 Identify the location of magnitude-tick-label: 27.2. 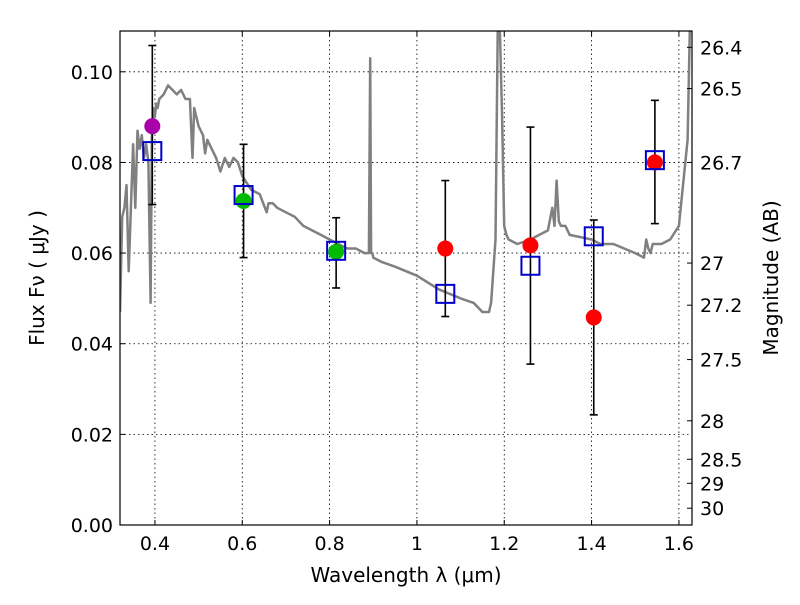
(721, 306).